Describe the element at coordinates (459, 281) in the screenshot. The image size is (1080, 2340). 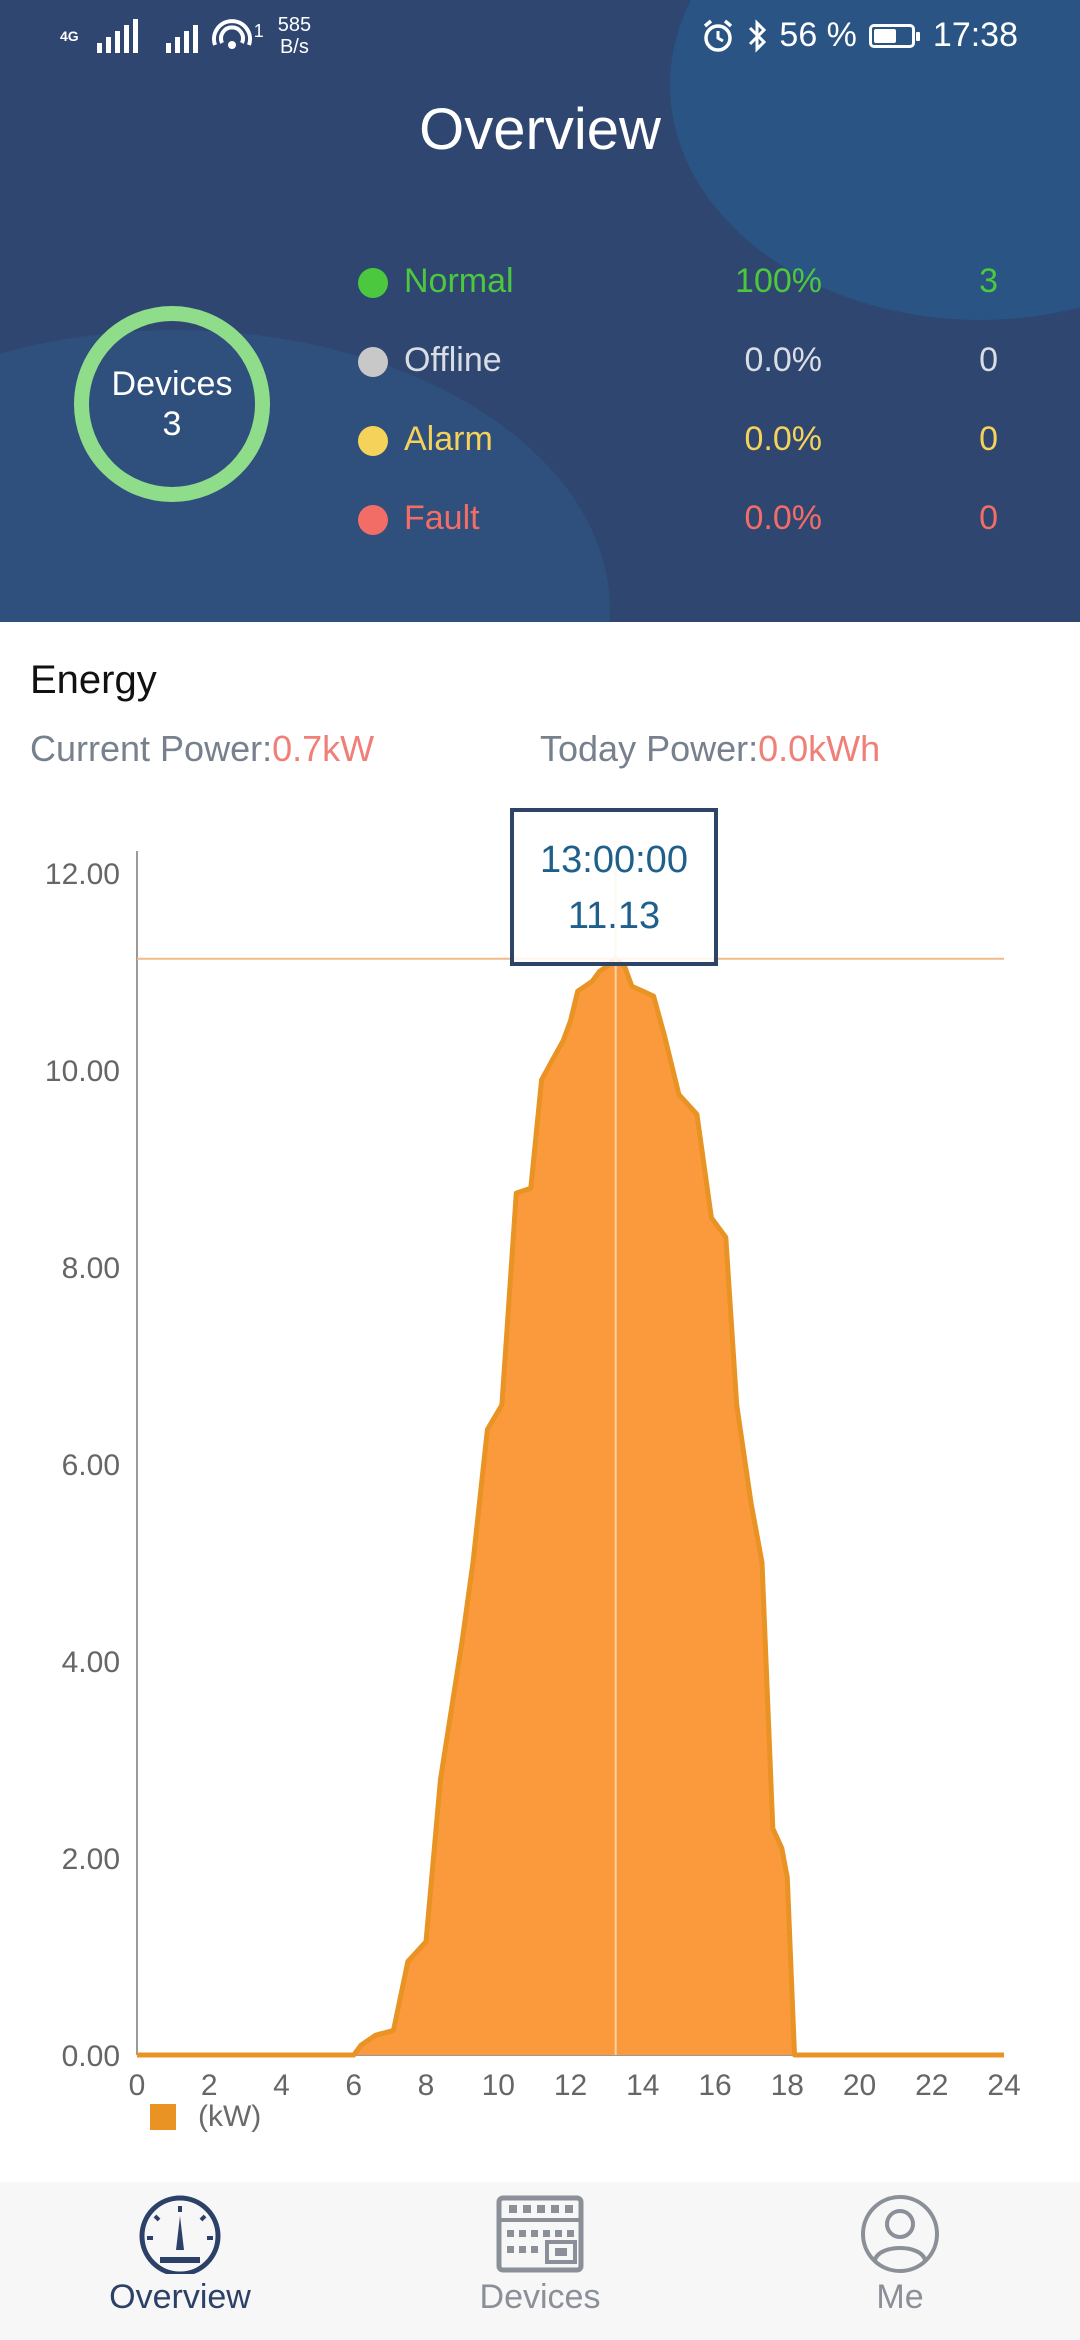
I see `status-label: Normal` at that location.